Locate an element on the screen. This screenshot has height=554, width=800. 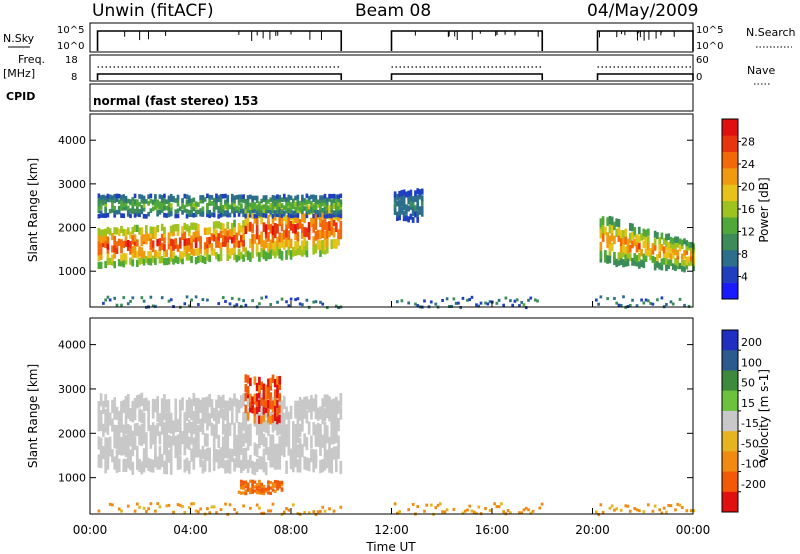
colorbar-swatch is located at coordinates (730, 144).